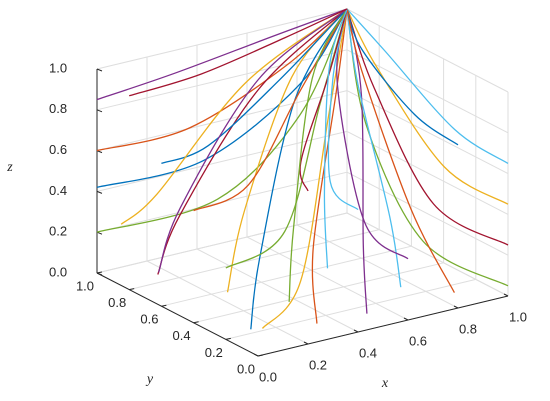  What do you see at coordinates (182, 335) in the screenshot?
I see `y-tick-label: 0.4` at bounding box center [182, 335].